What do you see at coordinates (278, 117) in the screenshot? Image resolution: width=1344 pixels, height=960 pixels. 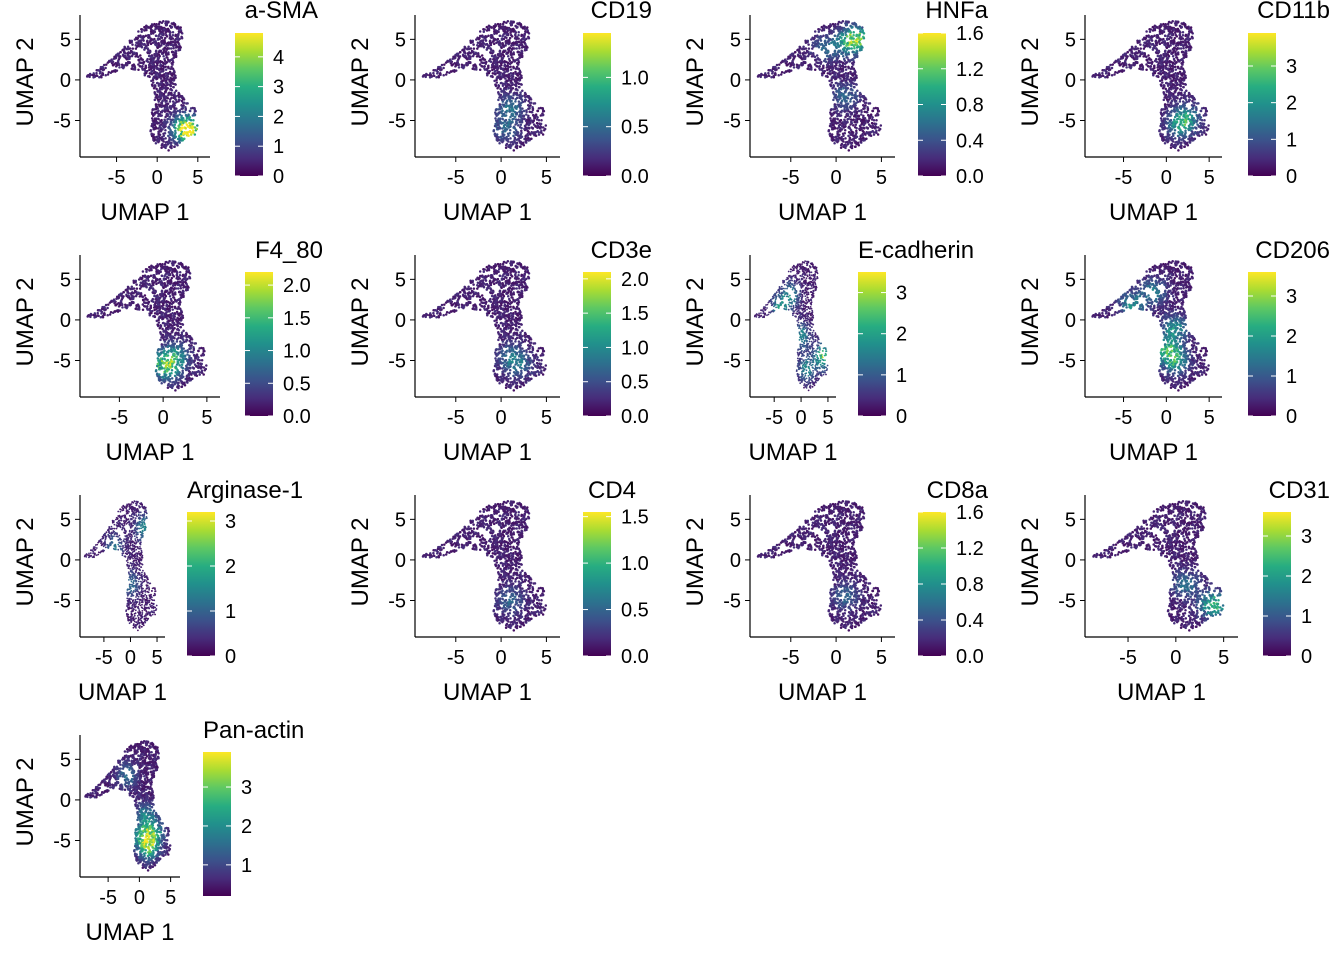 I see `colorbar-tick-label: 2` at bounding box center [278, 117].